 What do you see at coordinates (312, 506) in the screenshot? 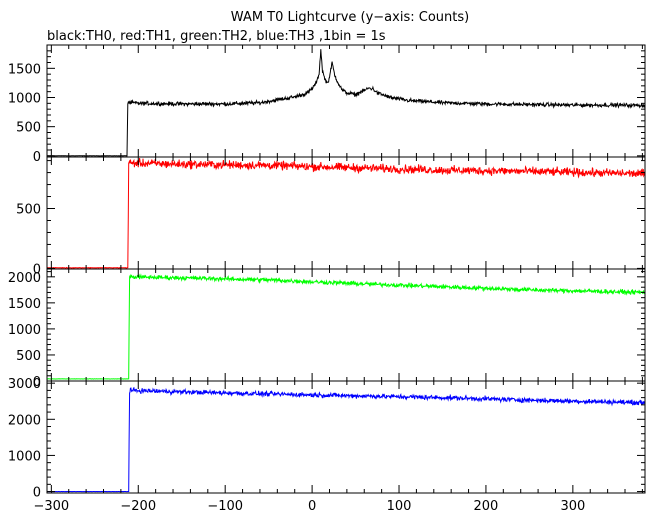
I see `x-tick-label: 0` at bounding box center [312, 506].